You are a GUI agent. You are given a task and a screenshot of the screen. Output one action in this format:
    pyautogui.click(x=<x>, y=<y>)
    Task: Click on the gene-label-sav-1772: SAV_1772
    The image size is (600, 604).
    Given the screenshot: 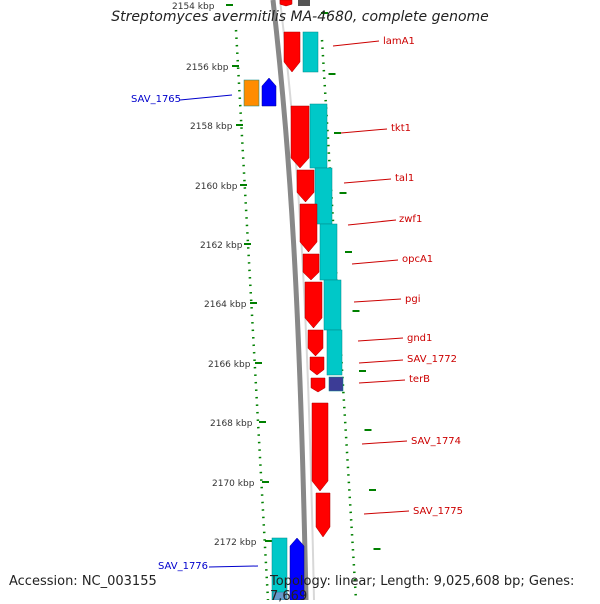 What is the action you would take?
    pyautogui.click(x=432, y=359)
    